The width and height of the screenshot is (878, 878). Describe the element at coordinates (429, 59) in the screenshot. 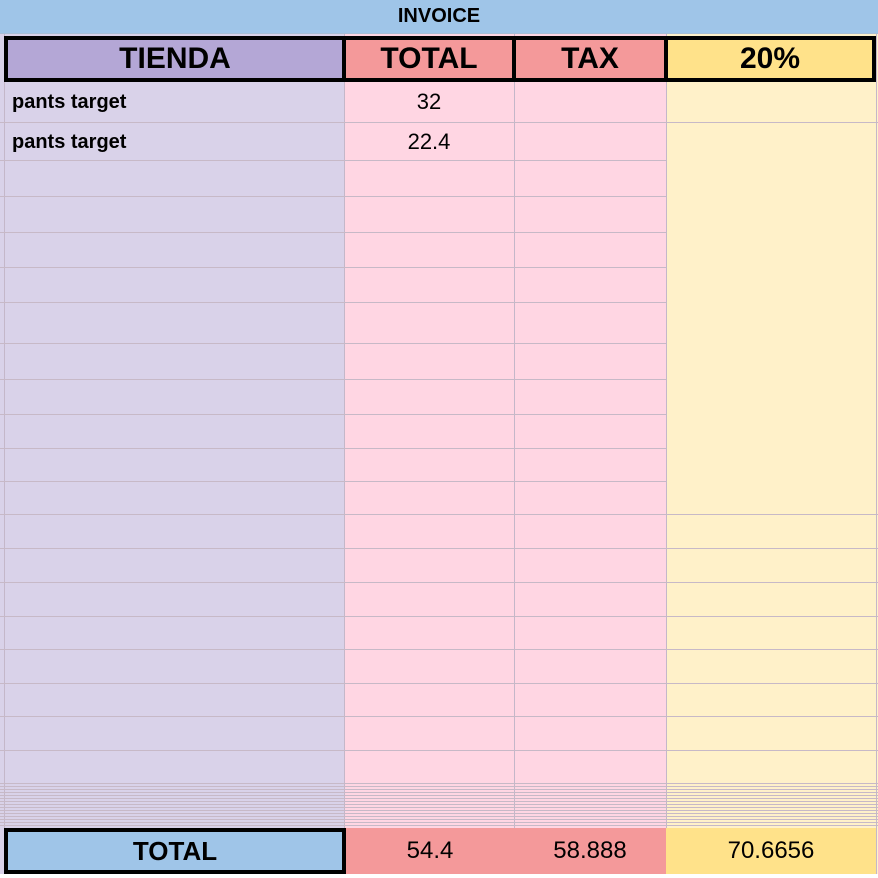

I see `header-total: TOTAL` at that location.